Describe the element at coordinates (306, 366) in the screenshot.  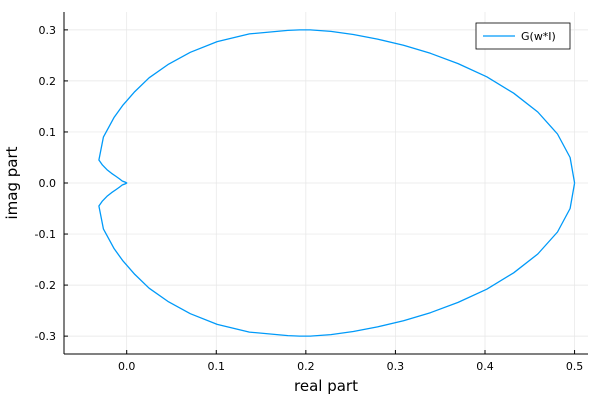
I see `x-tick-label: 0.2` at that location.